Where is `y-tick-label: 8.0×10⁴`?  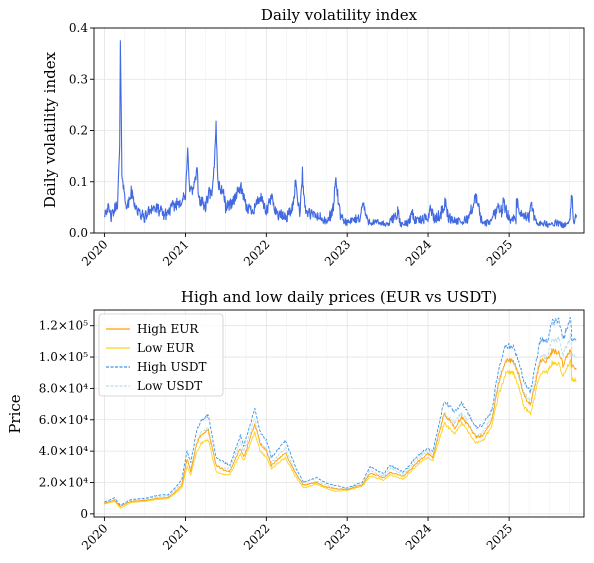
y-tick-label: 8.0×10⁴ is located at coordinates (63, 388).